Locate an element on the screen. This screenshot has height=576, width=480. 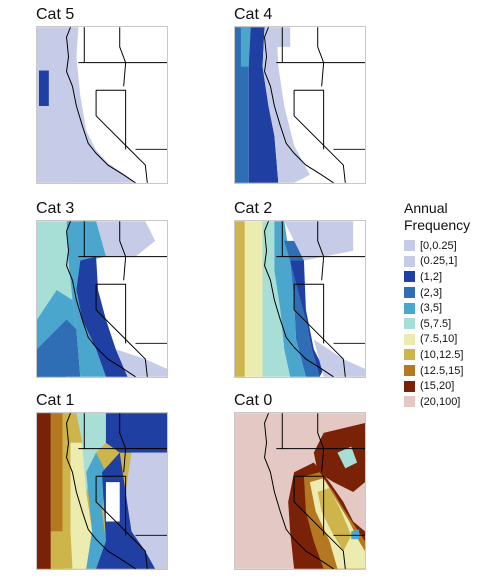
legend-item: (12.5,15] is located at coordinates (442, 371).